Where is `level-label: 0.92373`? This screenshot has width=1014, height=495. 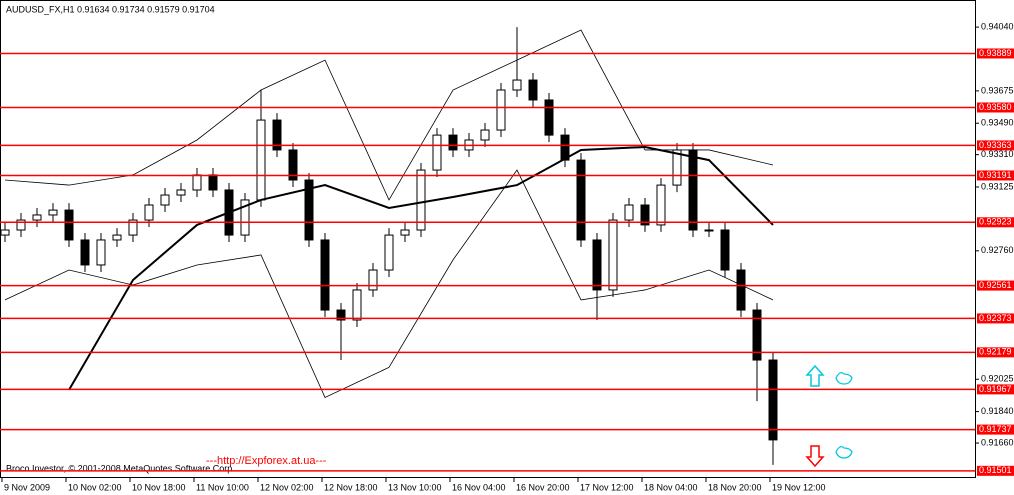
level-label: 0.92373 is located at coordinates (995, 318).